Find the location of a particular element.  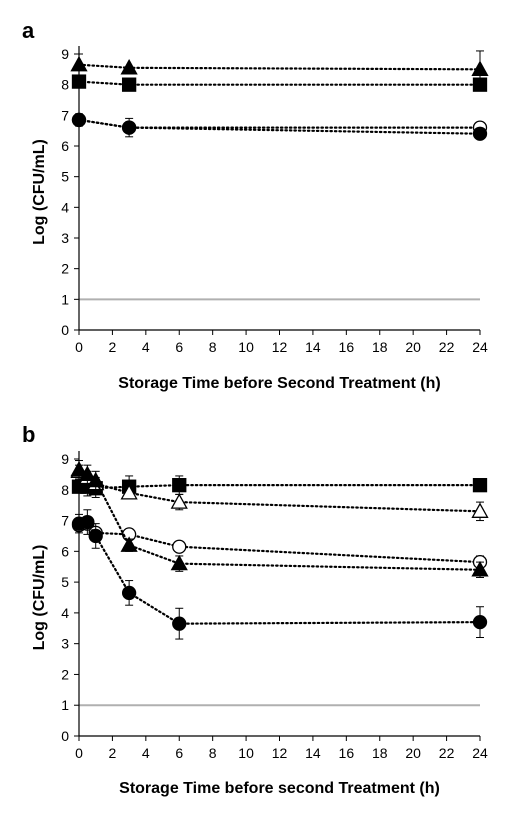

panel-letter: a is located at coordinates (28, 30).